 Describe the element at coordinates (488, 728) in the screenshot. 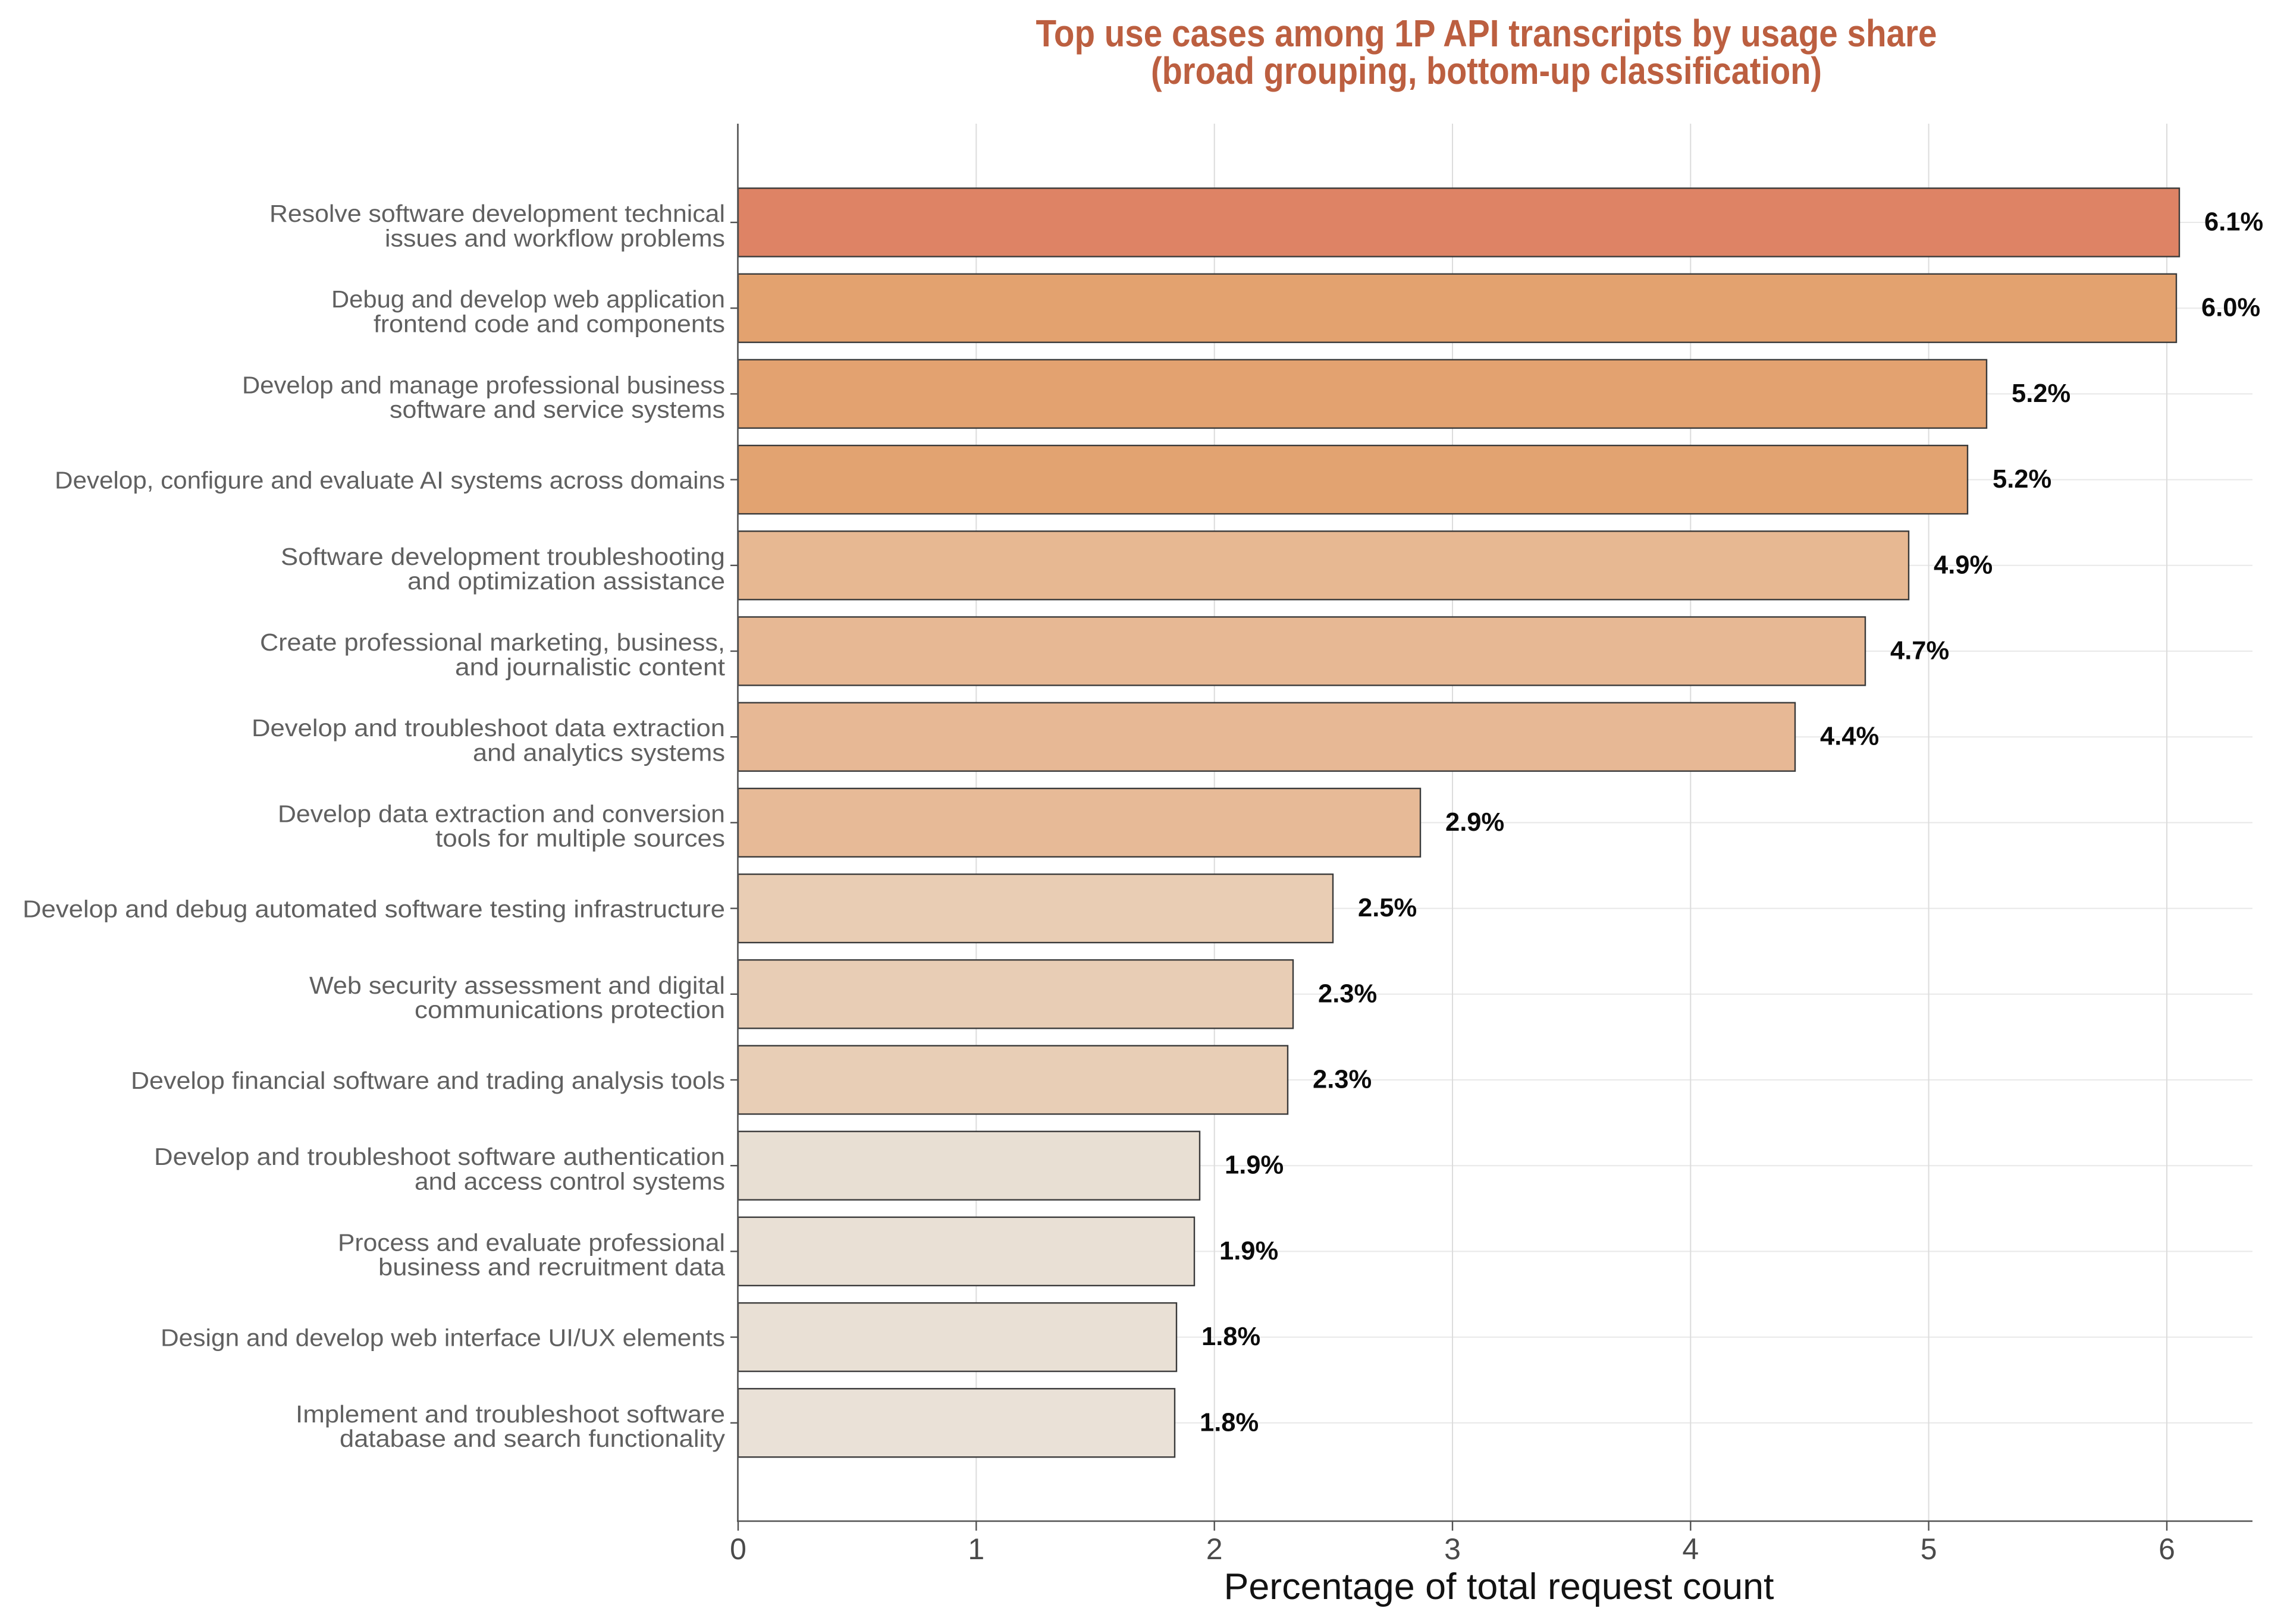

I see `svg-text:Develop and troubleshoot data: Develop and troubleshoot data extraction` at that location.